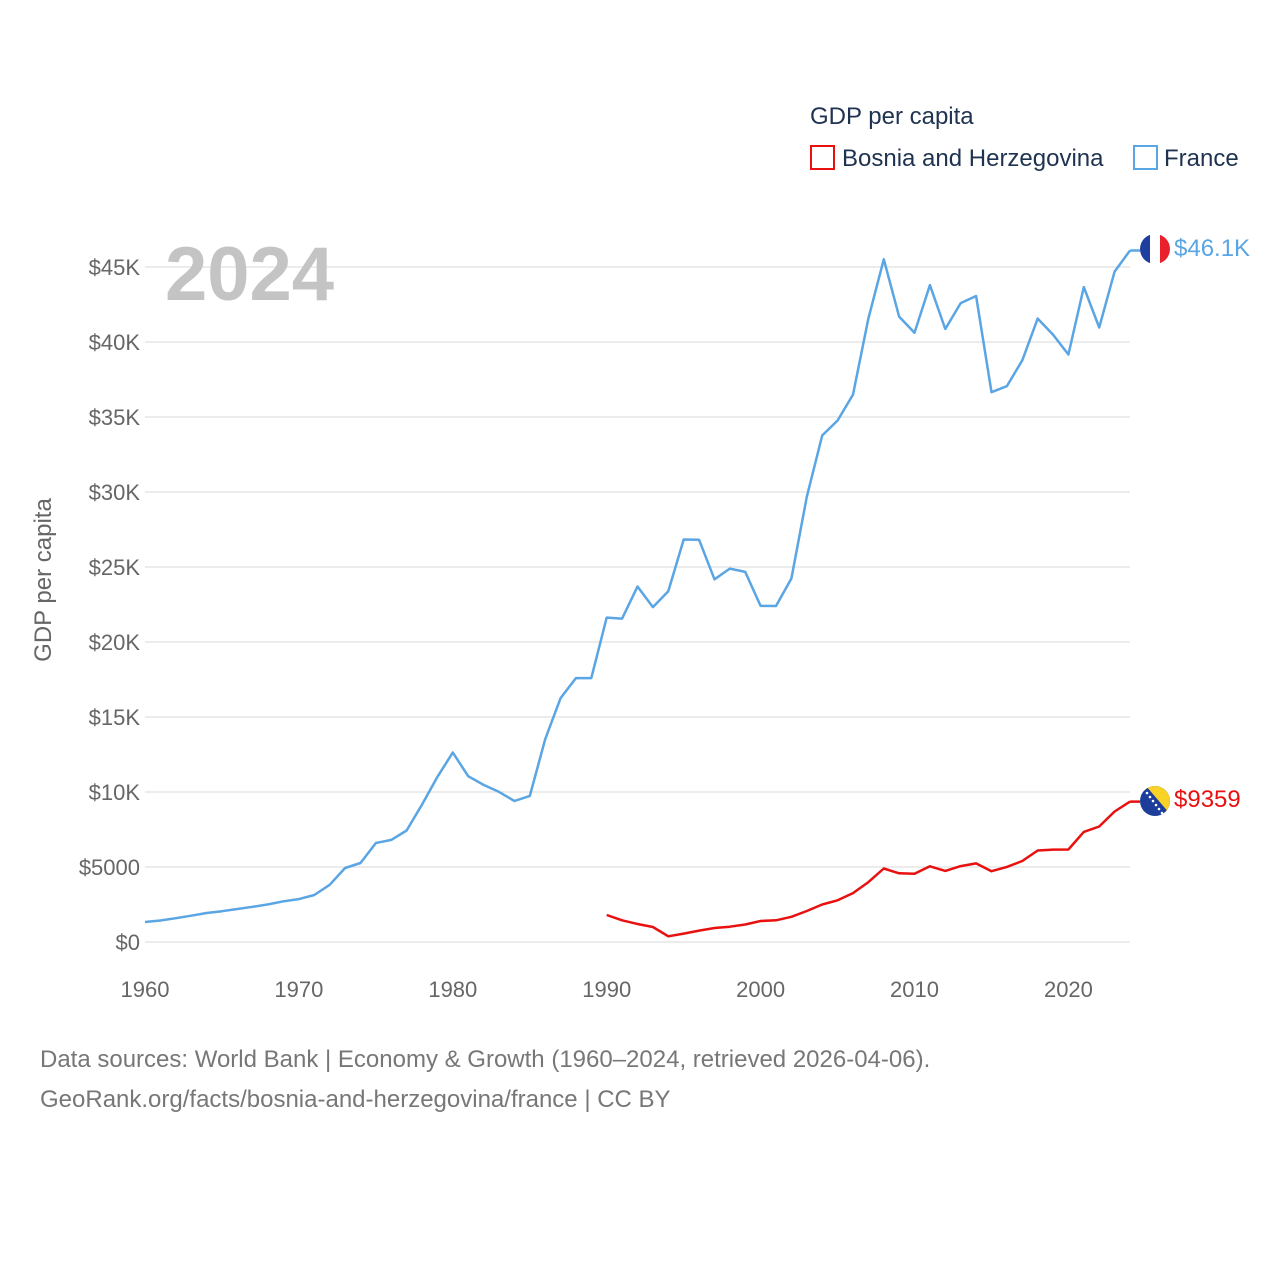 Image resolution: width=1280 pixels, height=1280 pixels. What do you see at coordinates (115, 492) in the screenshot?
I see `y-tick-label: $30K` at bounding box center [115, 492].